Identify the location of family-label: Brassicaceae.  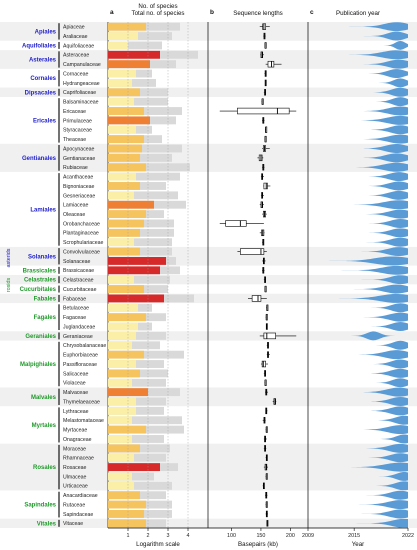
(78, 271).